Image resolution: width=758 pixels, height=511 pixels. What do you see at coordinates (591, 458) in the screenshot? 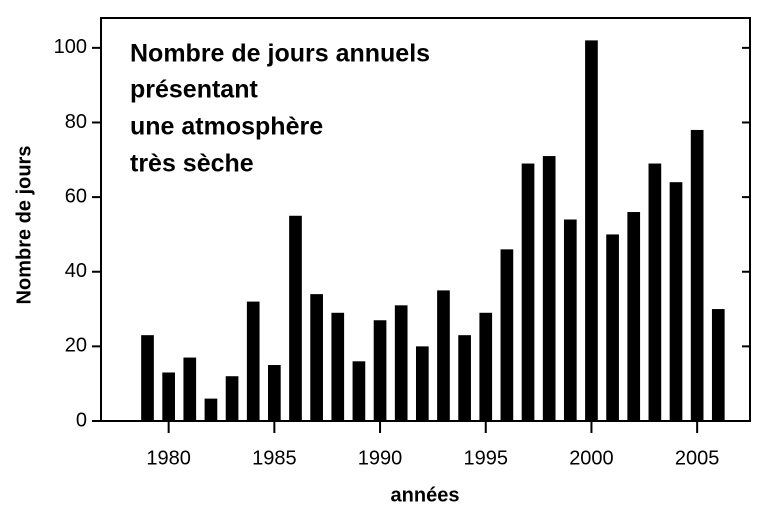
I see `x-tick-label: 2000` at bounding box center [591, 458].